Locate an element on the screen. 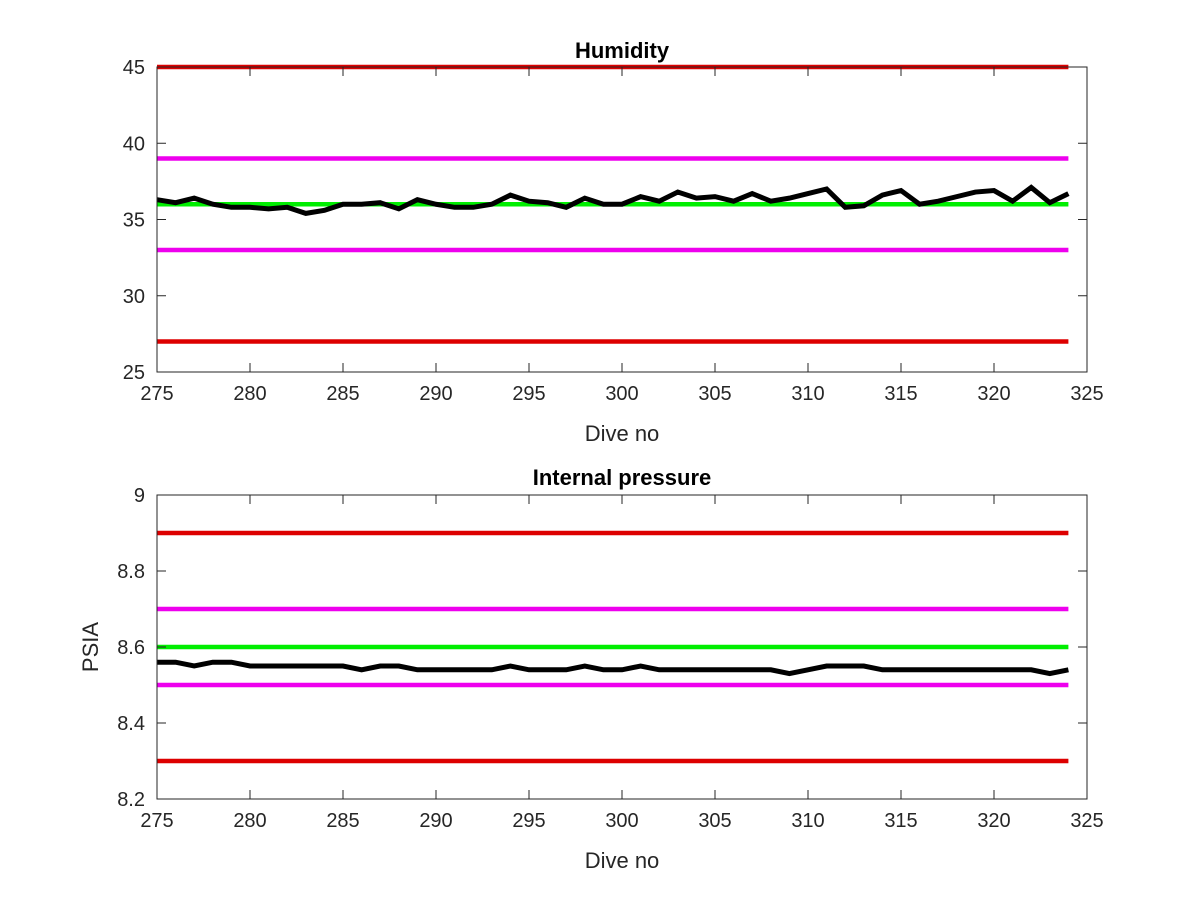  pressure-x-axis-label: Dive no is located at coordinates (622, 860).